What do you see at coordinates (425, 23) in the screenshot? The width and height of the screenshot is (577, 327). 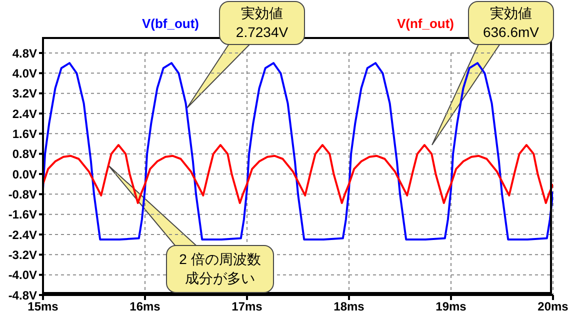 I see `text: V(nf_out)` at bounding box center [425, 23].